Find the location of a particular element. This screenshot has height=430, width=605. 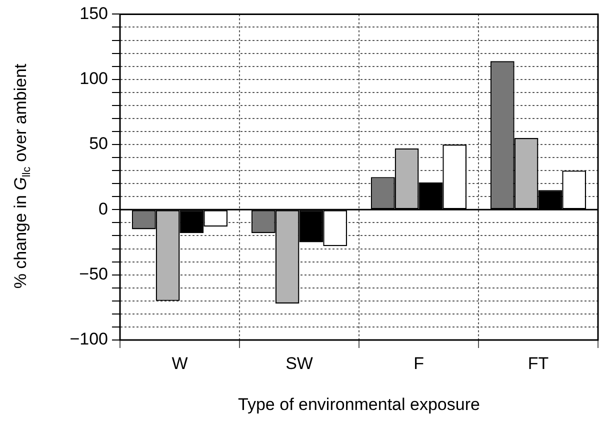

y-tick-label: 0 is located at coordinates (103, 208).